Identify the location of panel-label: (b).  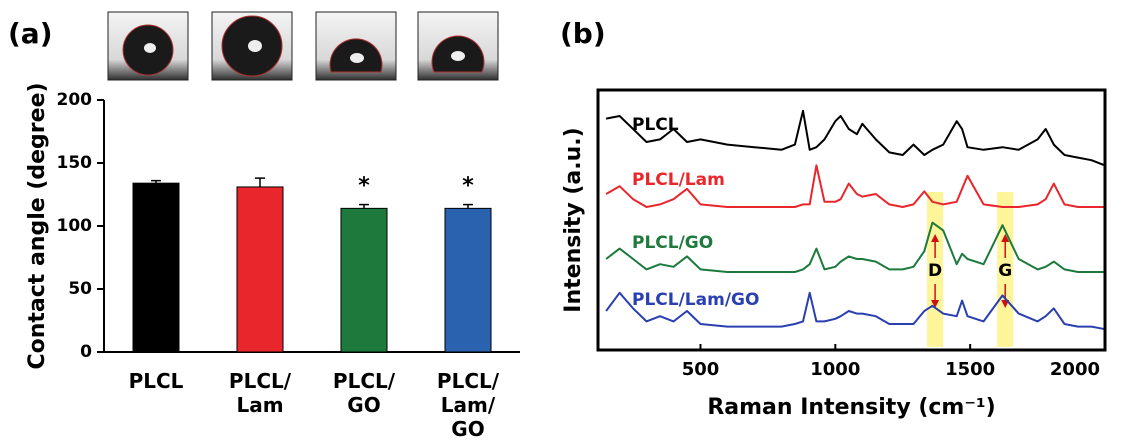
(583, 33).